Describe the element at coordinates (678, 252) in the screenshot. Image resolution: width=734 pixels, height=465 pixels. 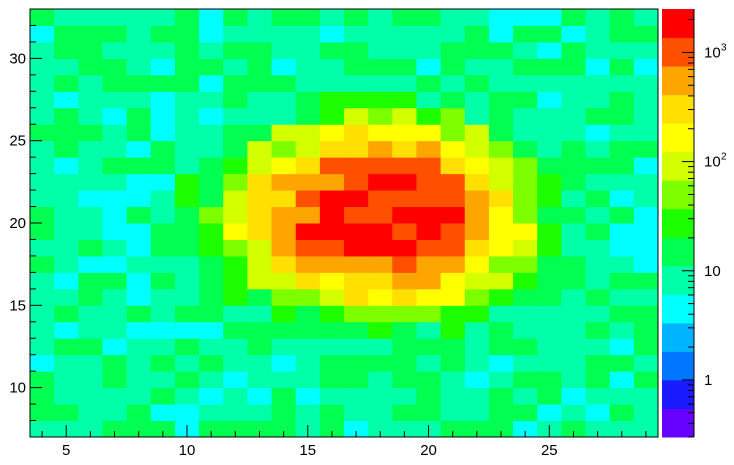
I see `colorbar-segment` at that location.